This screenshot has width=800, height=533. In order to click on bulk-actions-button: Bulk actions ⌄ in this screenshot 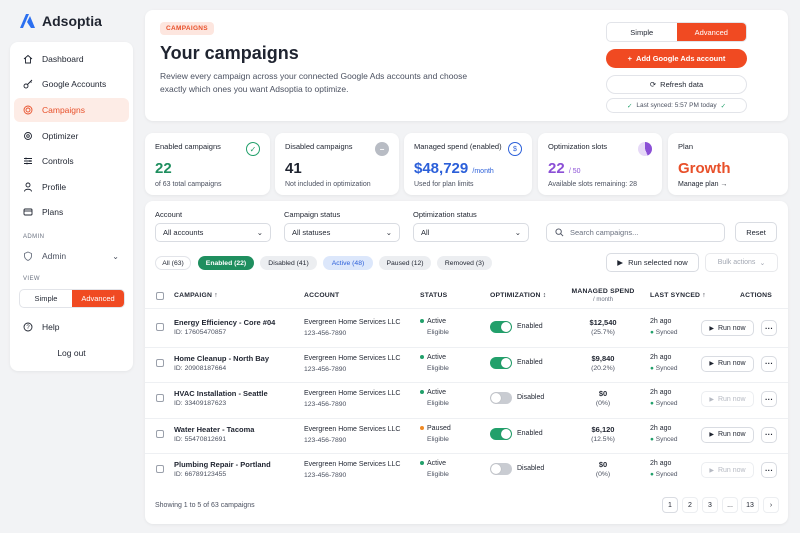, I will do `click(741, 262)`.